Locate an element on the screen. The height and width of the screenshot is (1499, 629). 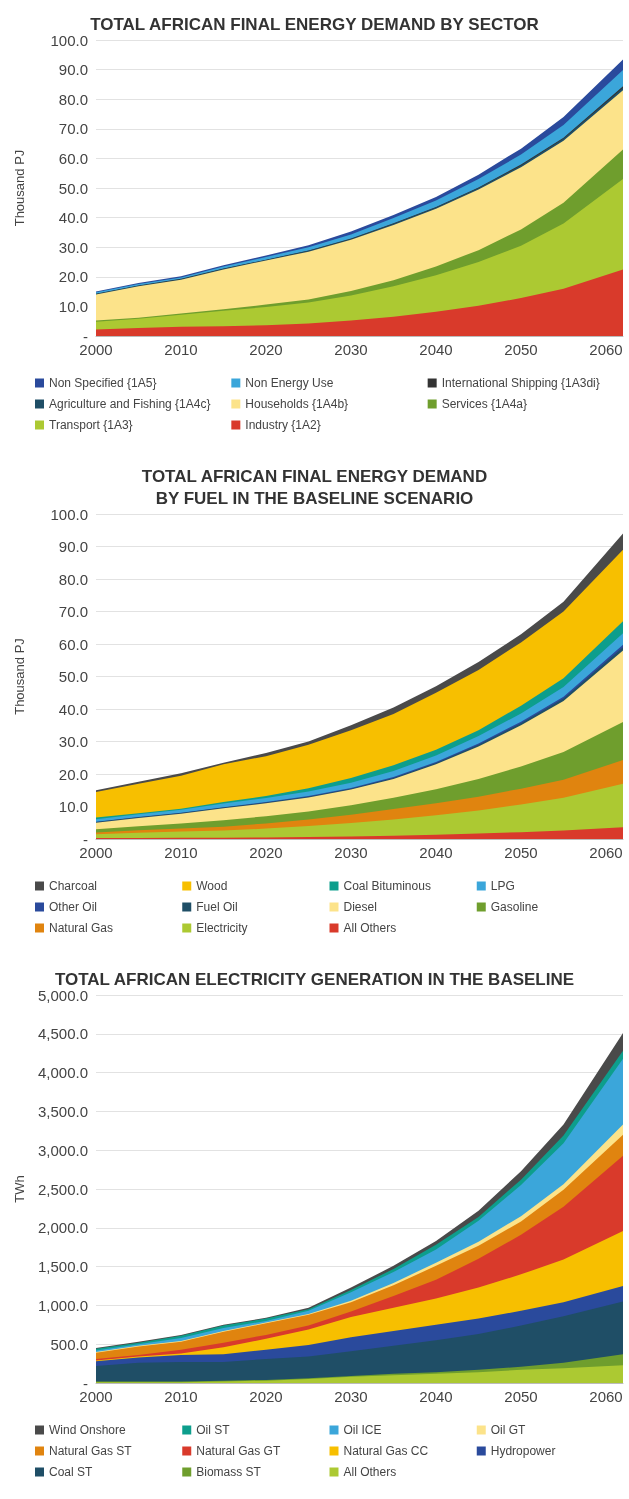
legend-label: Natural Gas is located at coordinates (81, 928).